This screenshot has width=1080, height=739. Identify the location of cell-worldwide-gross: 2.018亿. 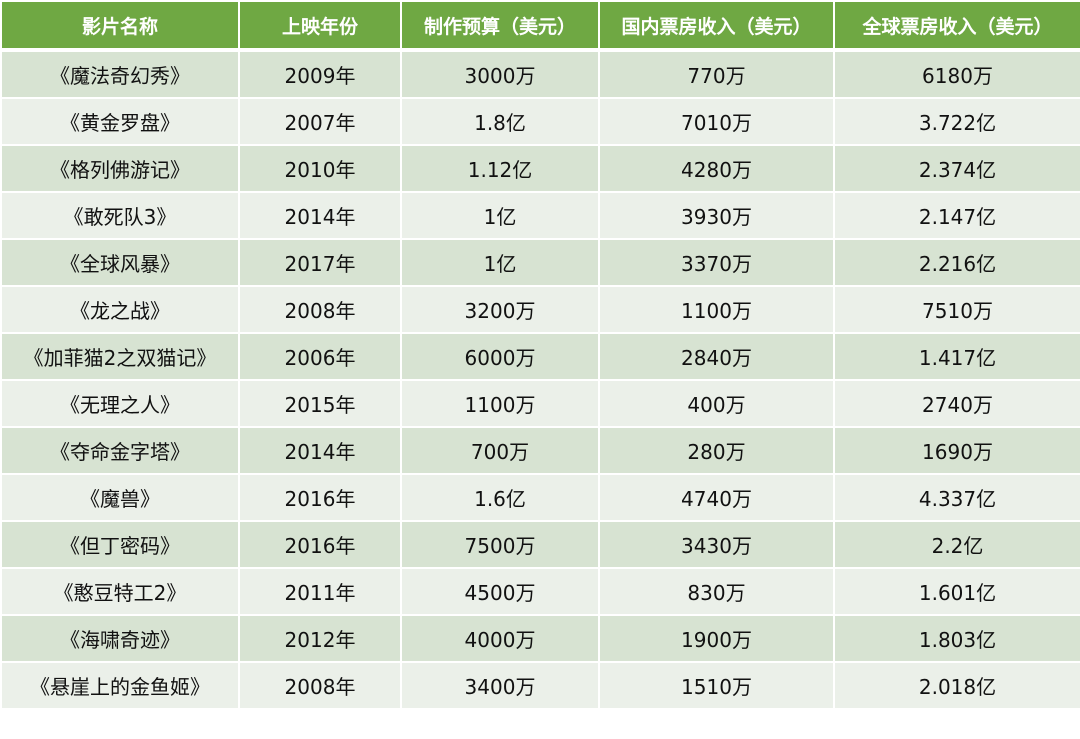
(956, 685).